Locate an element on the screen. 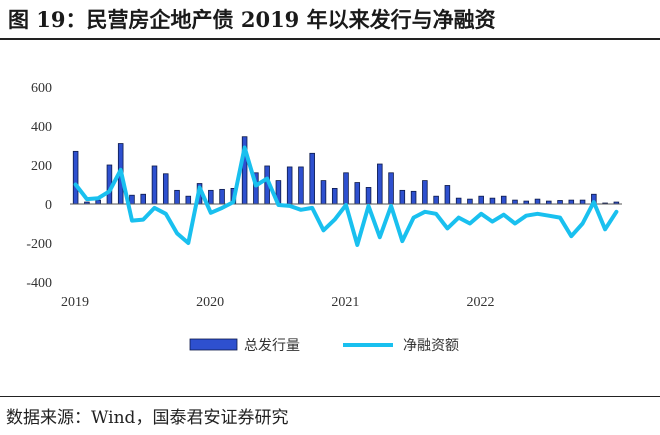 The width and height of the screenshot is (660, 435). y-tick-label: 0 is located at coordinates (48, 205).